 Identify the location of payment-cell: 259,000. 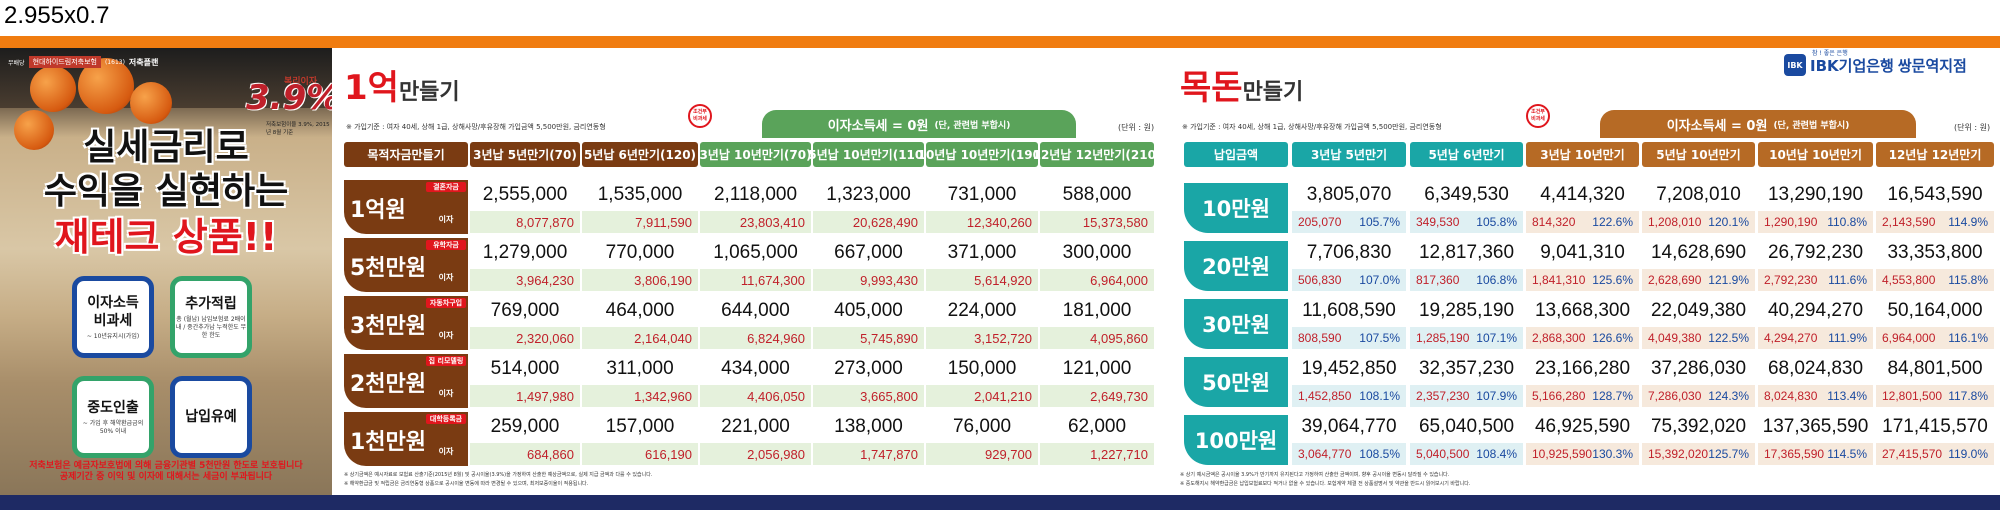
(525, 426).